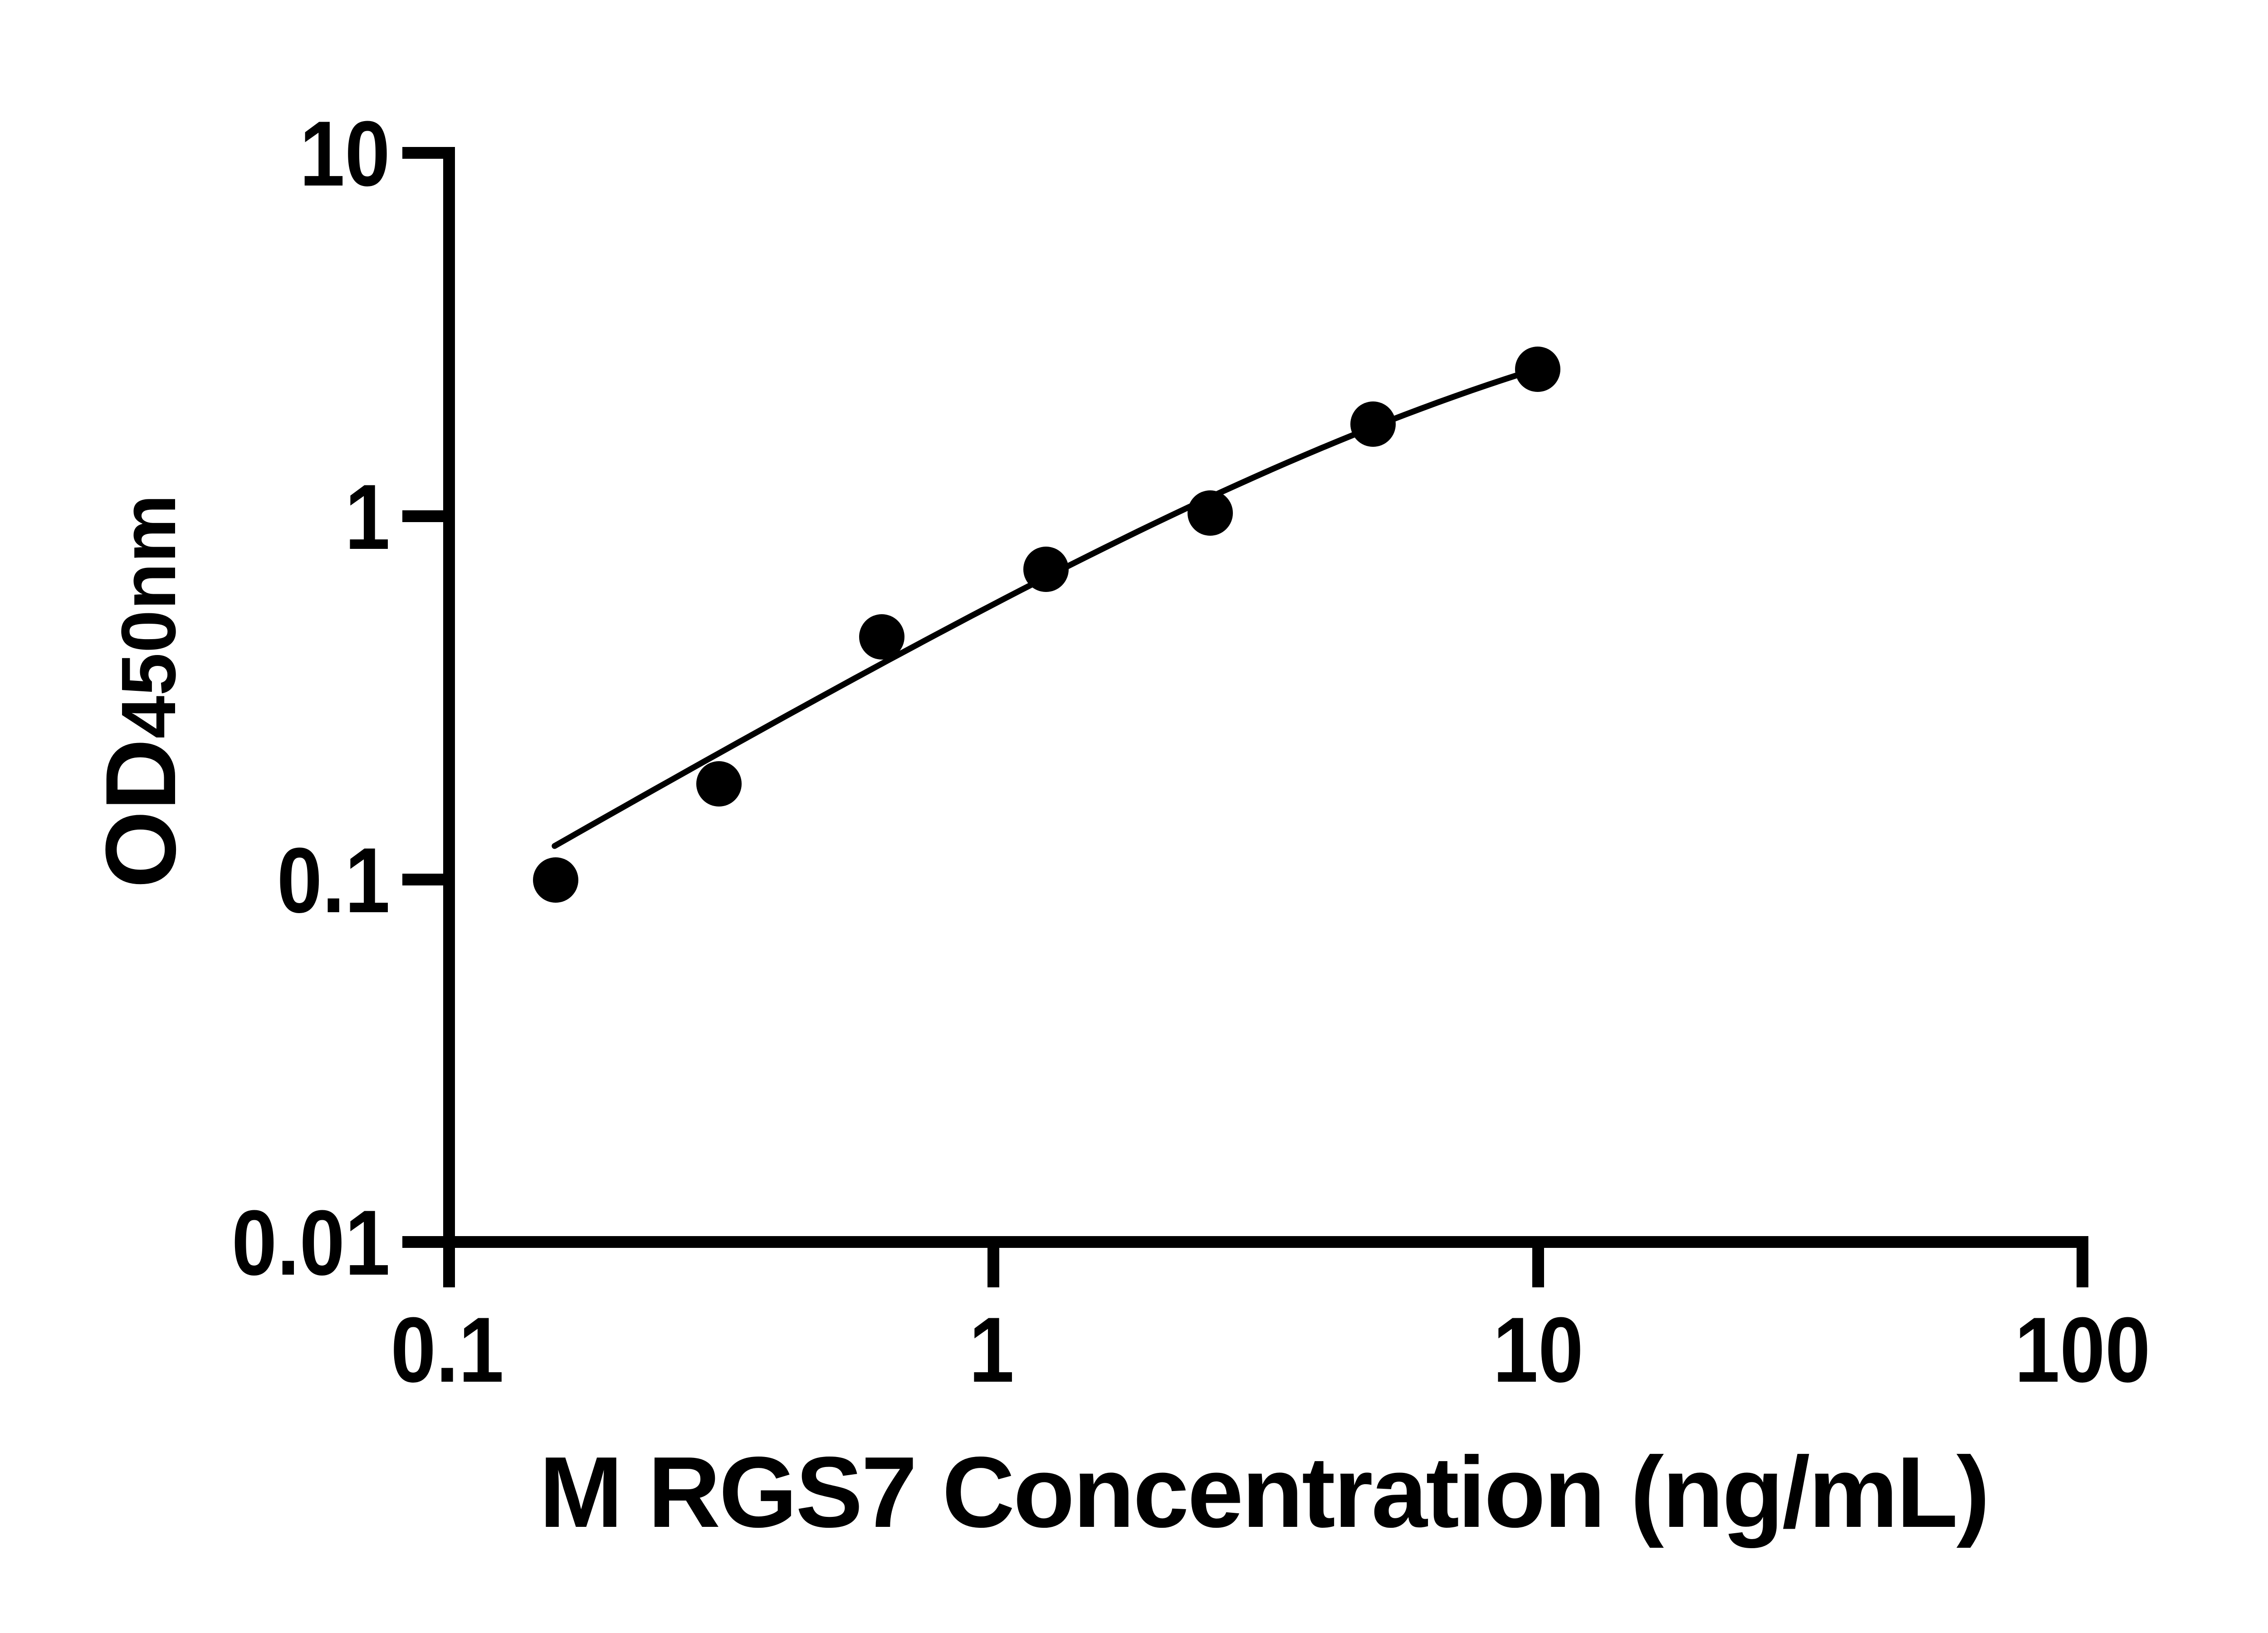 Image resolution: width=2268 pixels, height=1633 pixels. I want to click on svg-text: M RGS7 Concentration (ng/mL), so click(1264, 1492).